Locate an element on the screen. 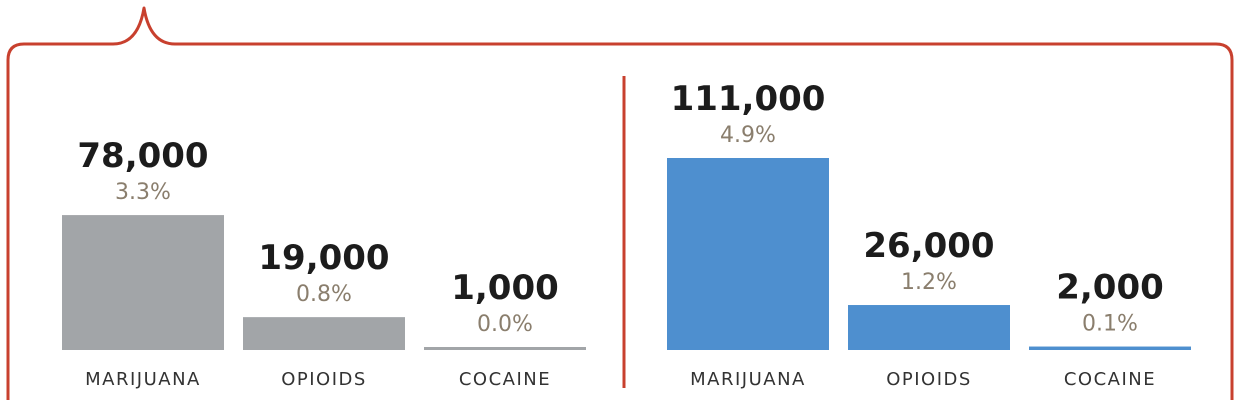 The width and height of the screenshot is (1239, 415). percent-label: 1.2% is located at coordinates (929, 282).